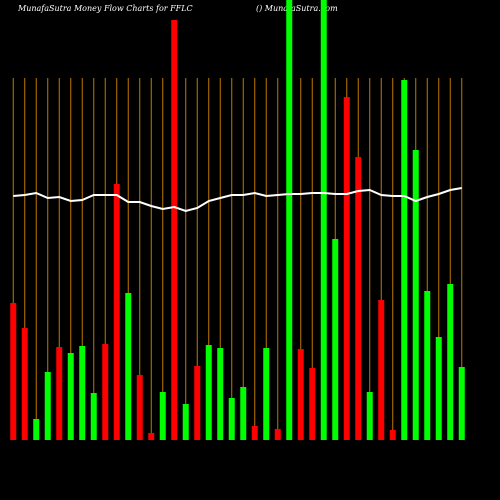 The height and width of the screenshot is (500, 500). What do you see at coordinates (237, 200) in the screenshot?
I see `money-flow-line` at bounding box center [237, 200].